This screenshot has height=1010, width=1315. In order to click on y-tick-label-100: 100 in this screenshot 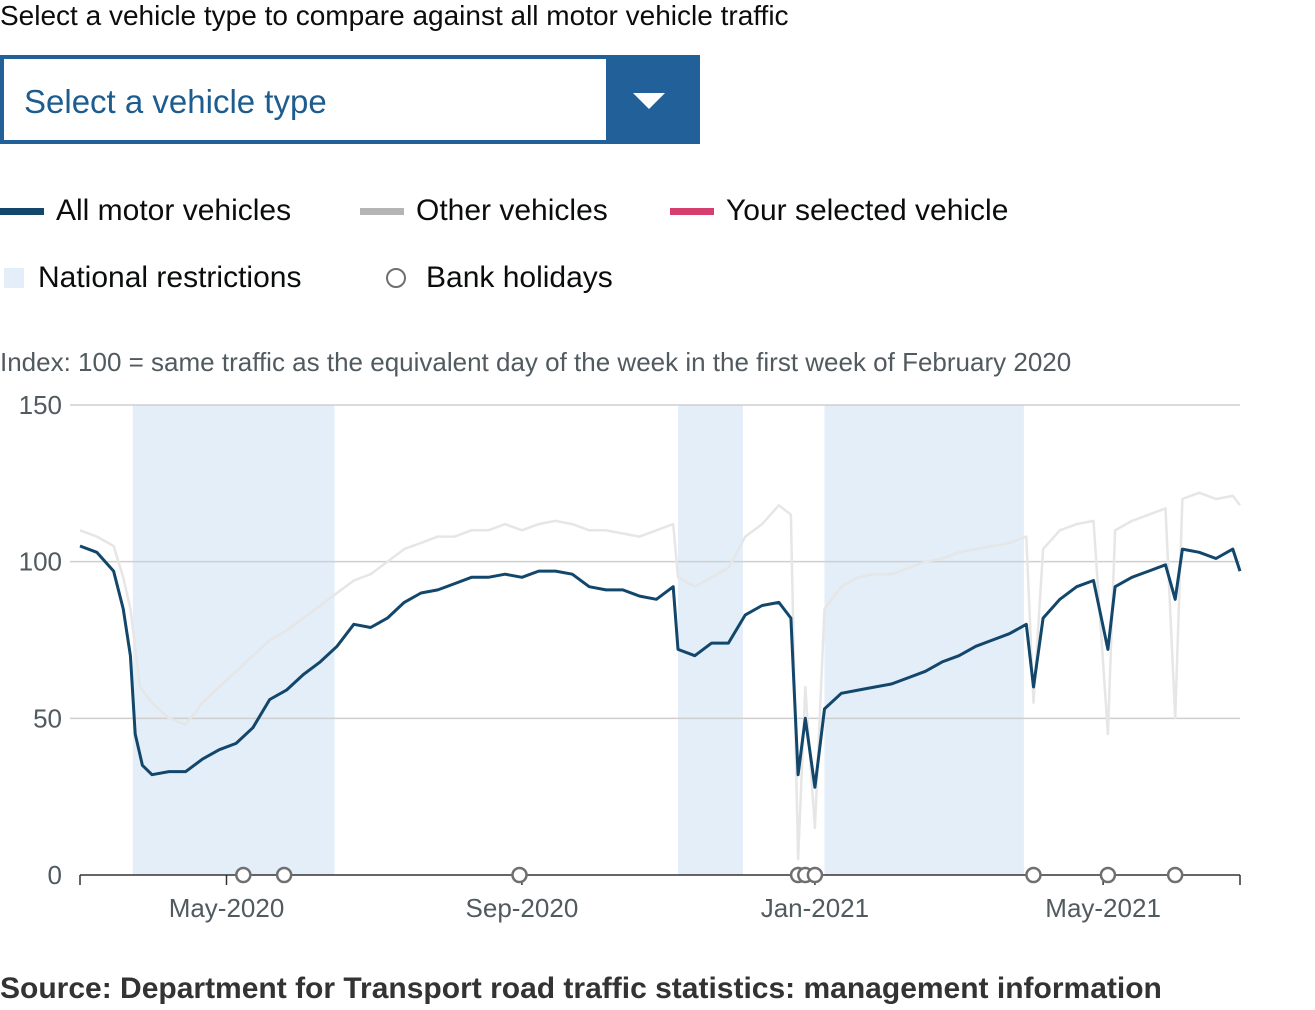, I will do `click(40, 562)`.